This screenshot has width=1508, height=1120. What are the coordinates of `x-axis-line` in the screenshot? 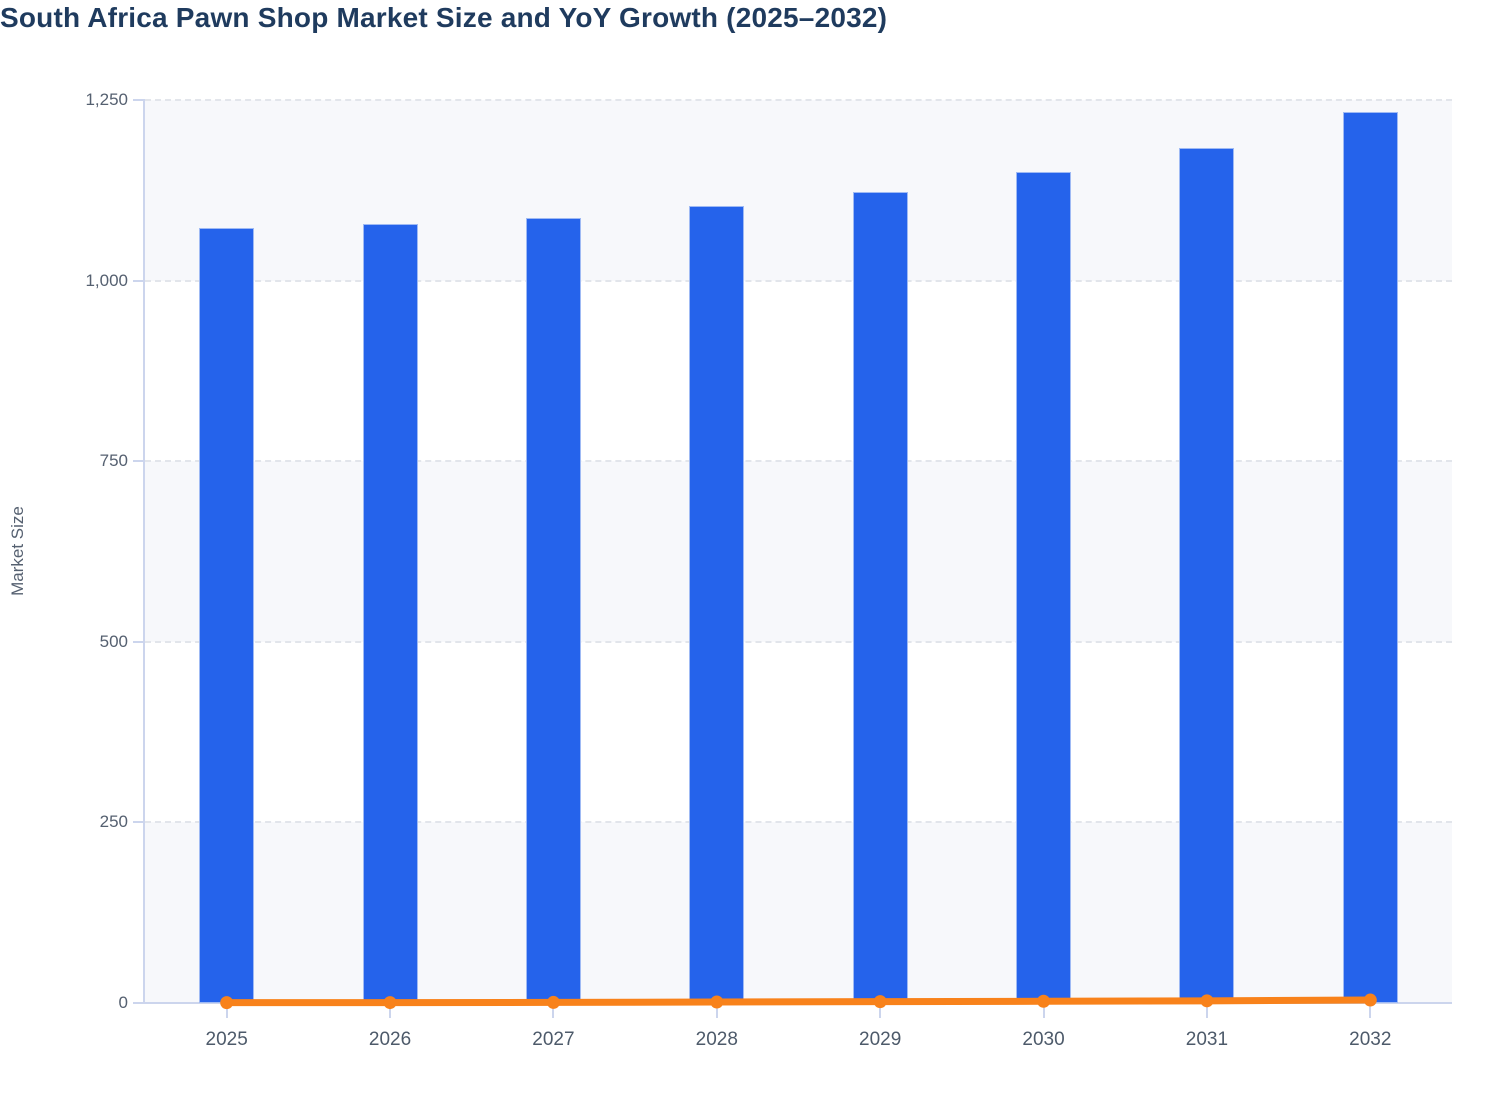 It's located at (792, 1003).